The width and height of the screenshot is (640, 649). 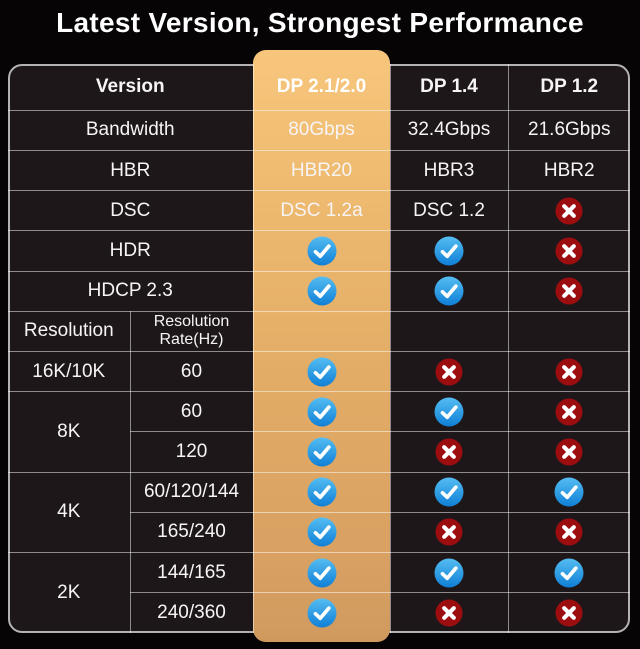 What do you see at coordinates (449, 170) in the screenshot?
I see `dp14-value: HBR3` at bounding box center [449, 170].